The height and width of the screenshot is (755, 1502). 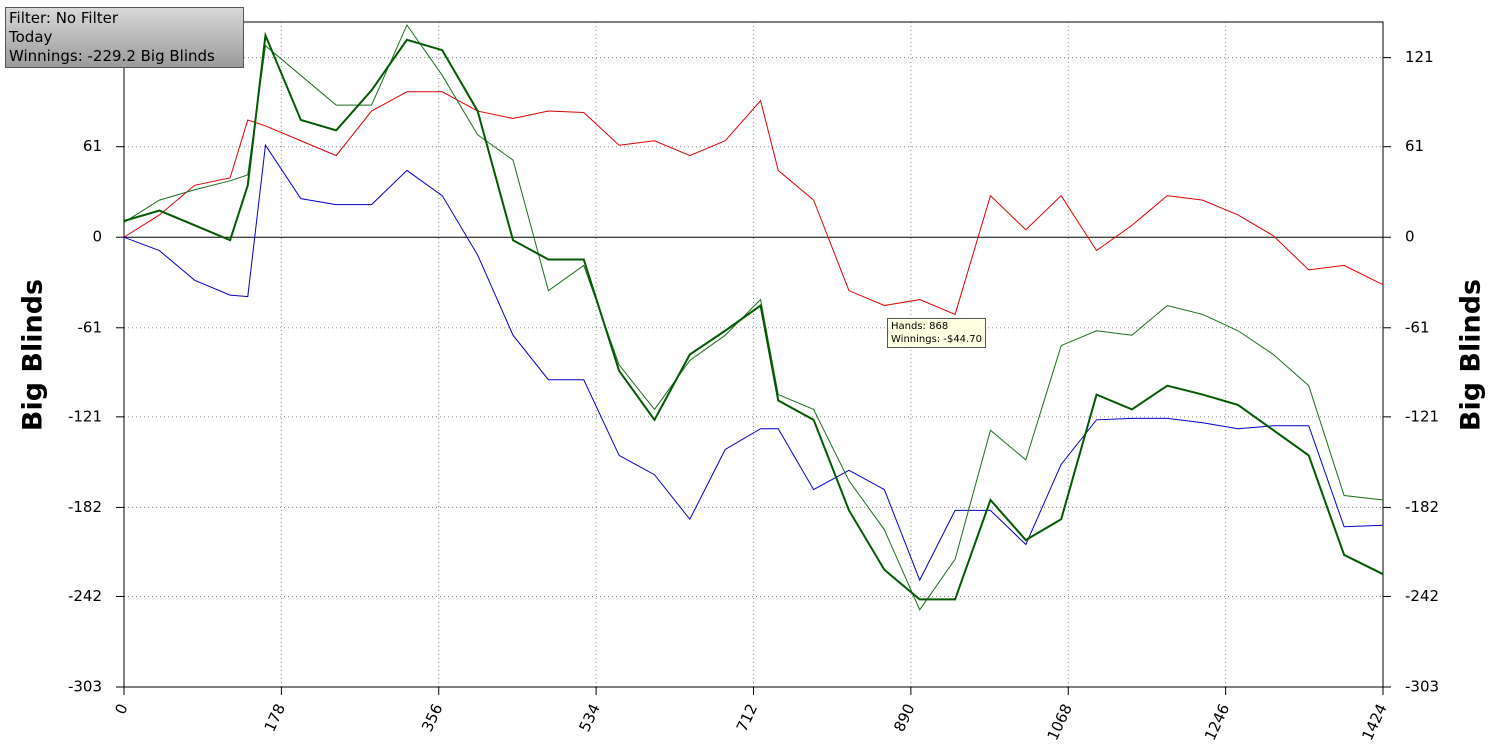 I want to click on x-tick-label: 0, so click(x=121, y=709).